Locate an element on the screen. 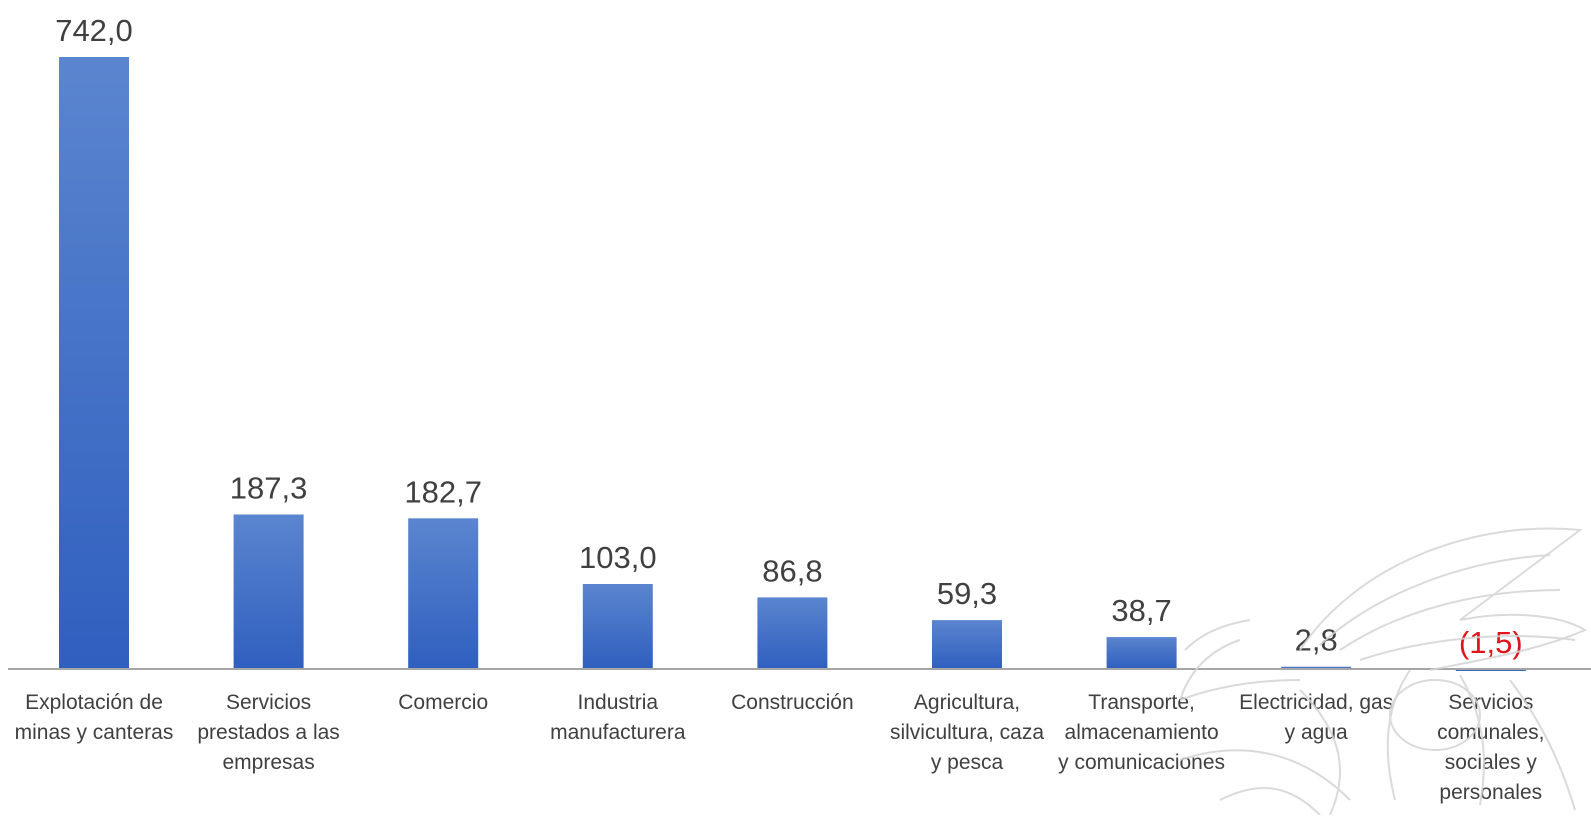  data-label-6: 59,3 is located at coordinates (967, 593).